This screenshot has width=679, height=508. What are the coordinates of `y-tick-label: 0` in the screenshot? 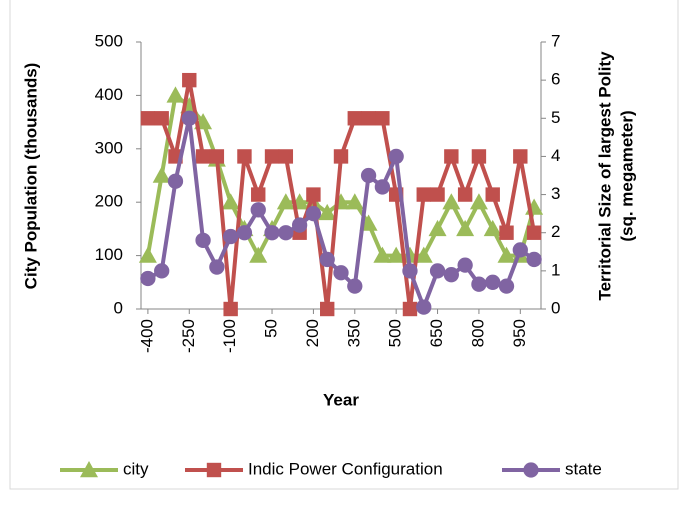 It's located at (118, 307).